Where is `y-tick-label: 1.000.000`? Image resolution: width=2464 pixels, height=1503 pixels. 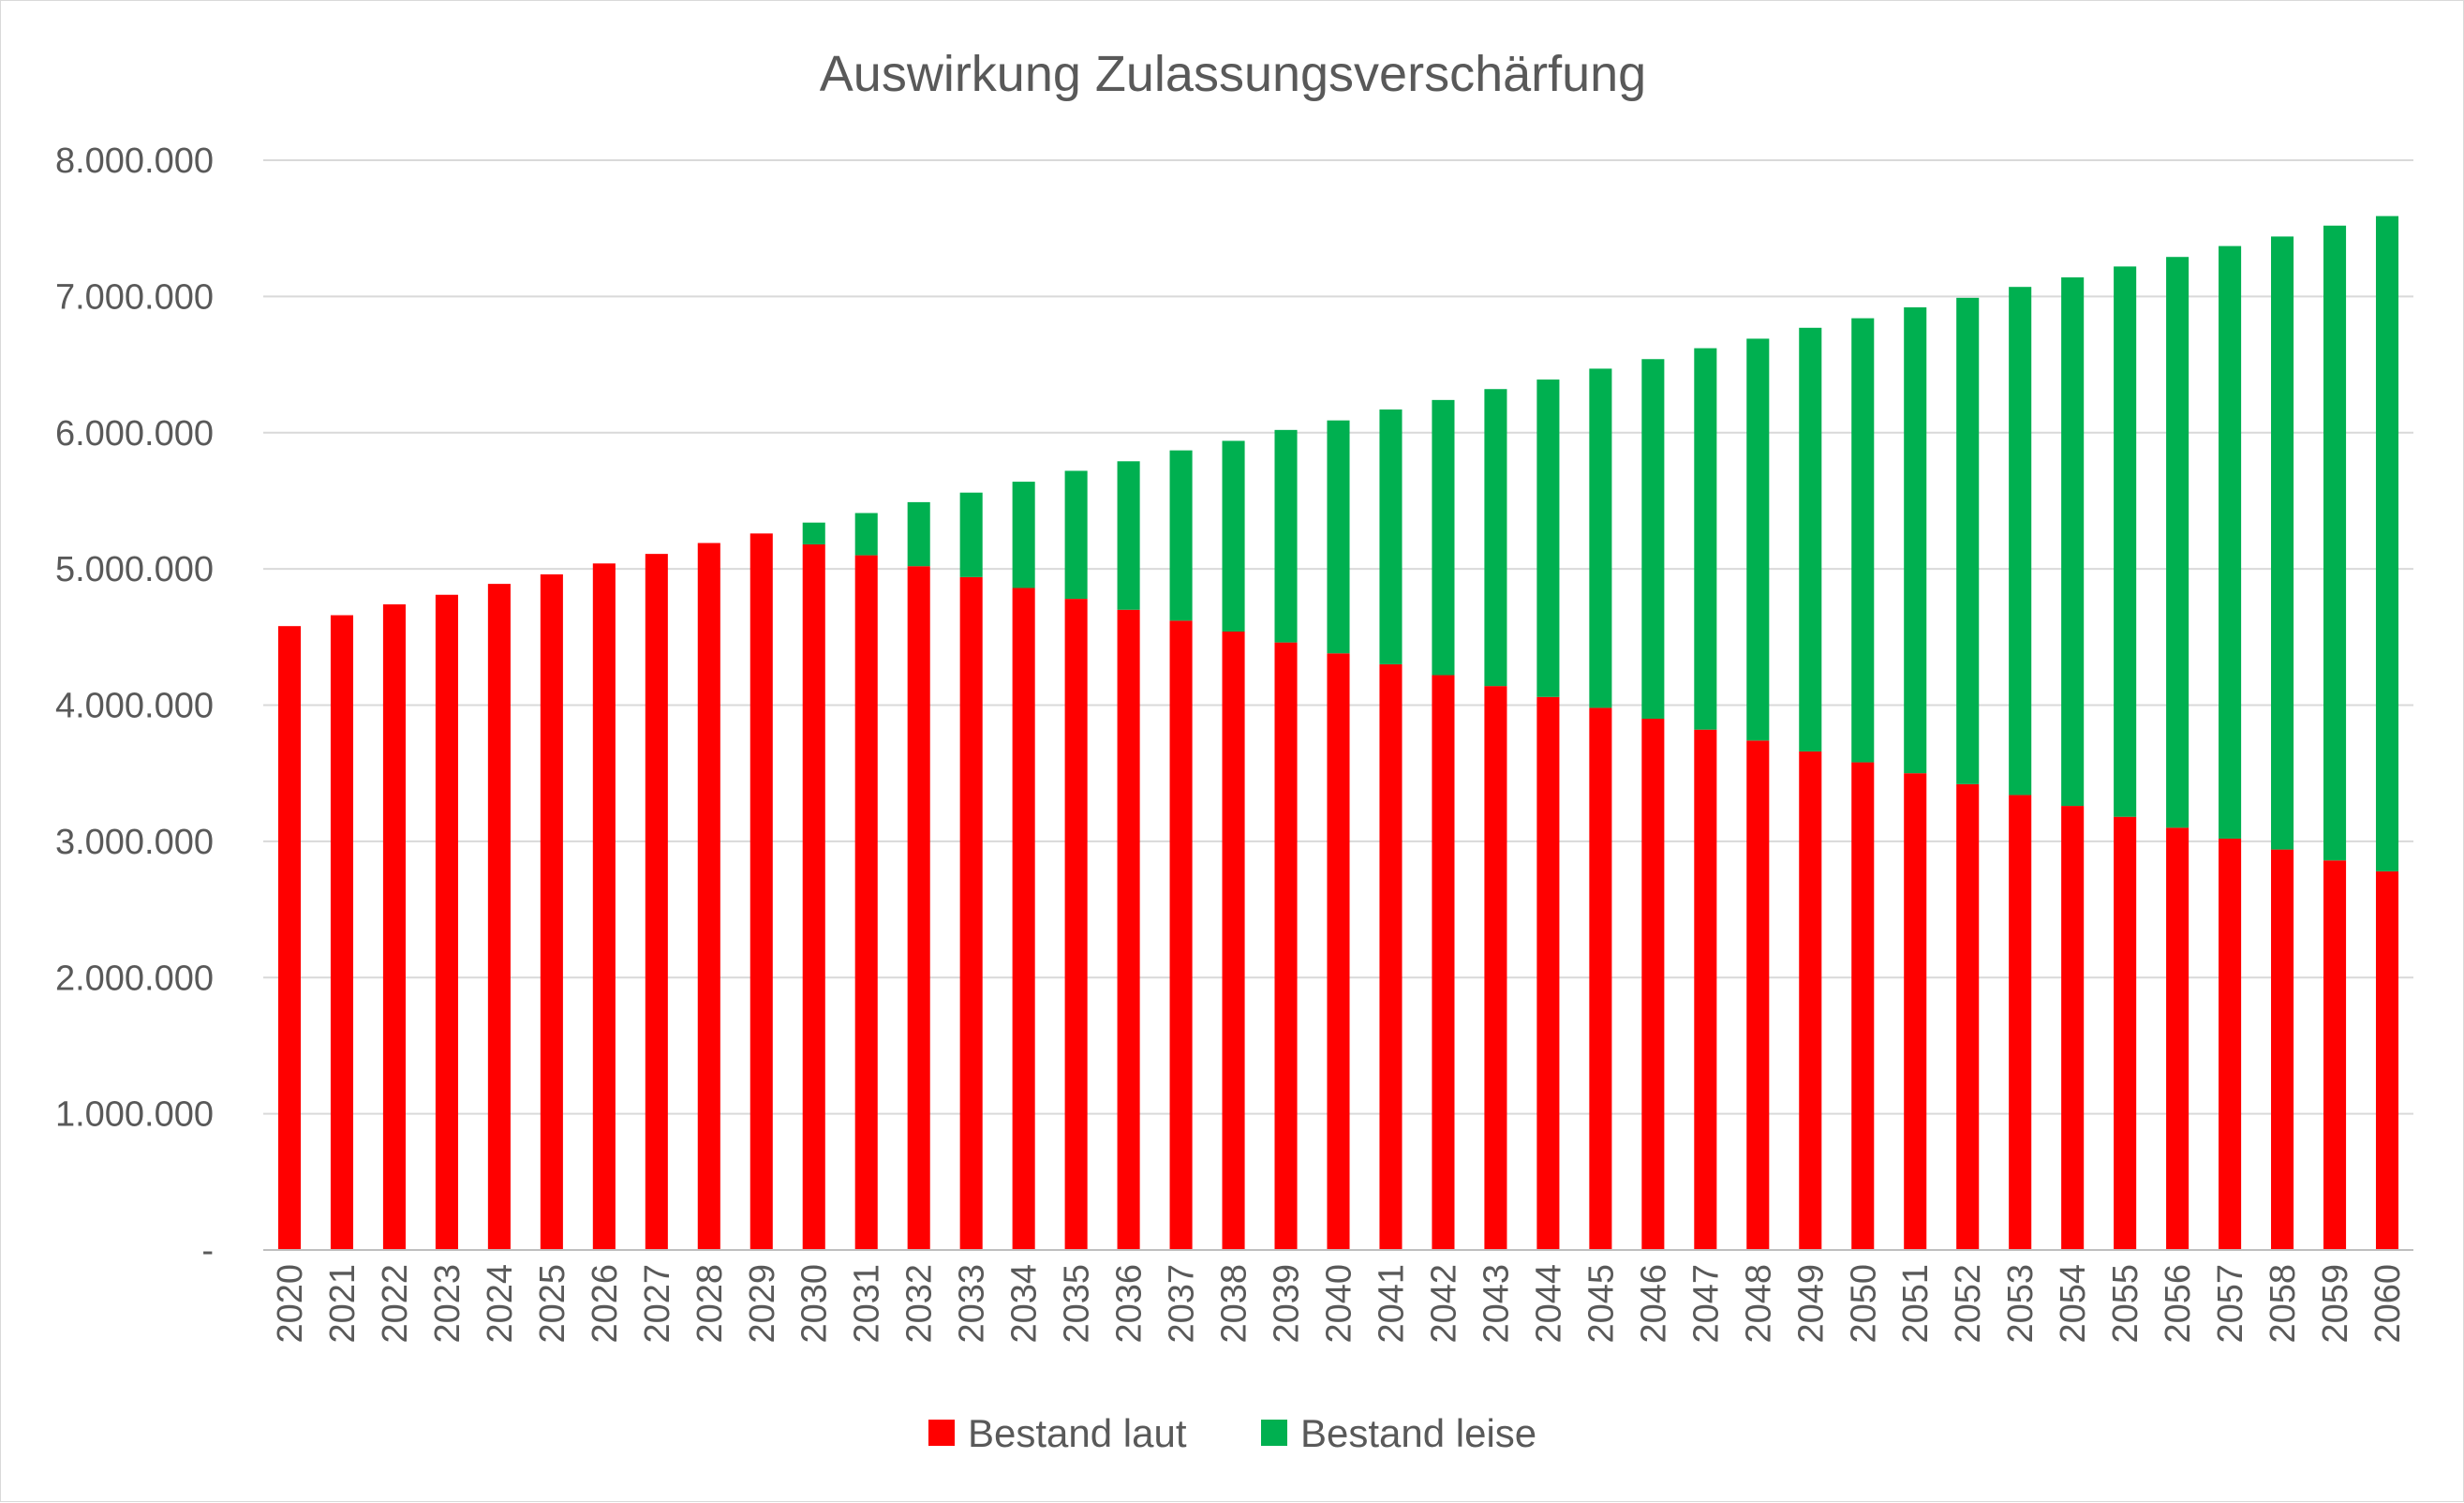
y-tick-label: 1.000.000 is located at coordinates (134, 1115).